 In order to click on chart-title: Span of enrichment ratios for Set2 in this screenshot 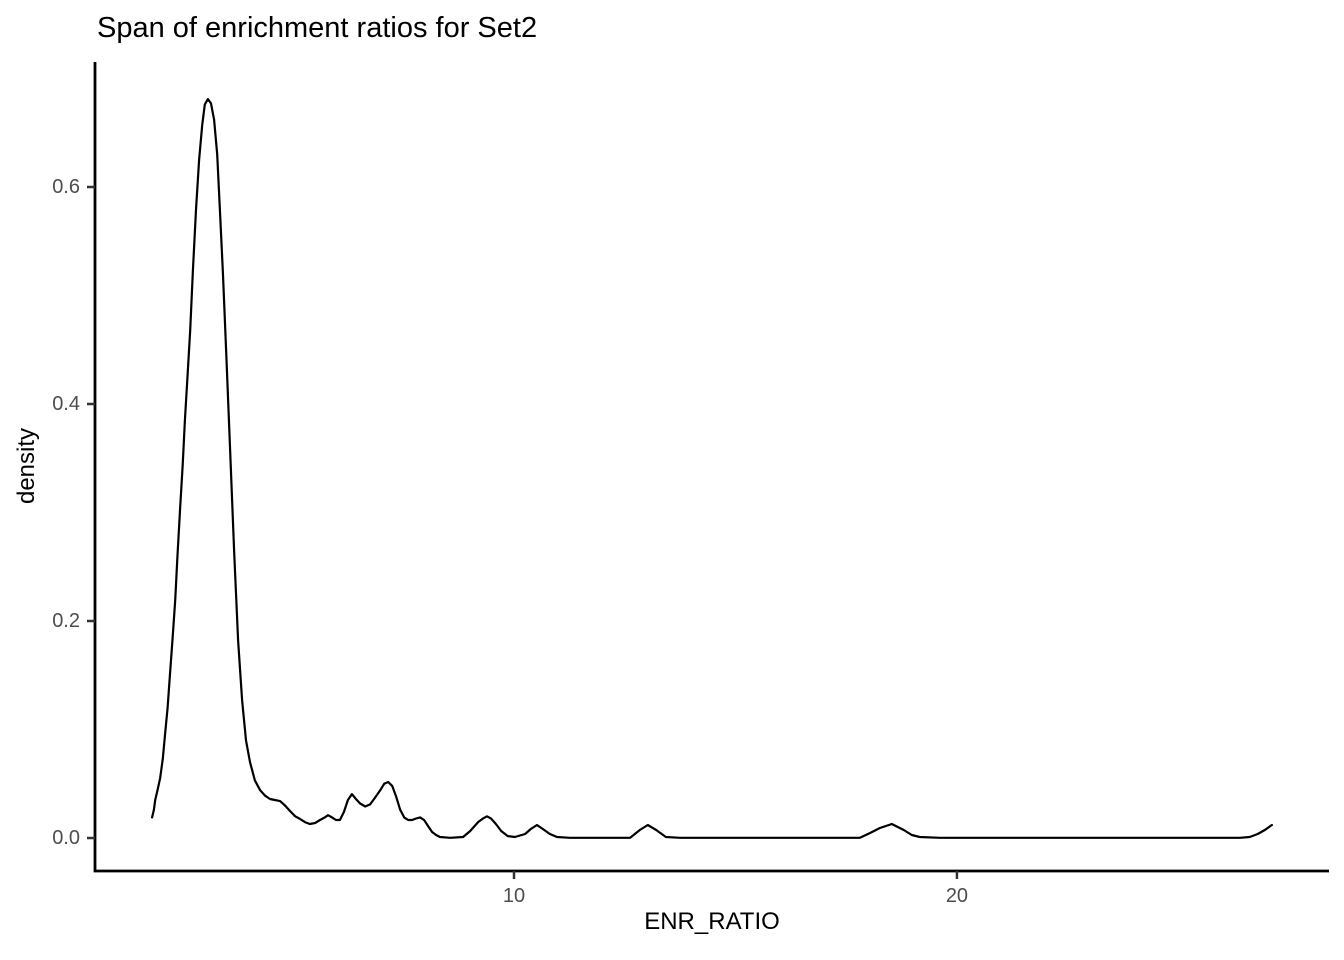, I will do `click(317, 28)`.